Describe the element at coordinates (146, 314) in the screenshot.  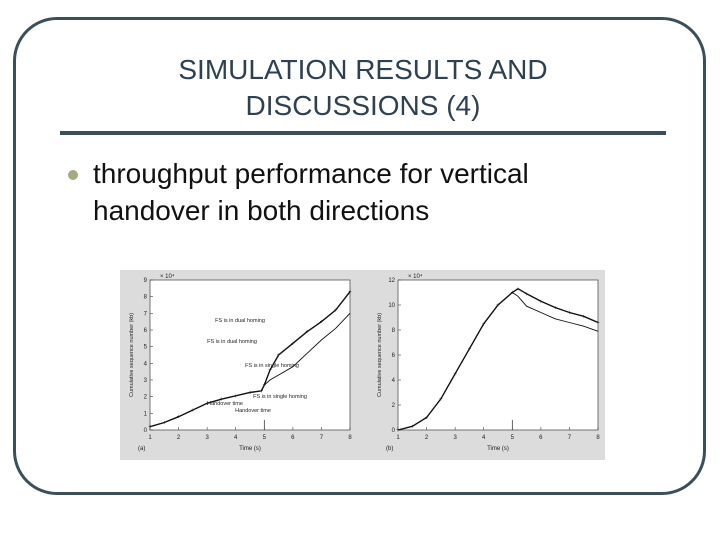
I see `y-tick-label: 7` at that location.